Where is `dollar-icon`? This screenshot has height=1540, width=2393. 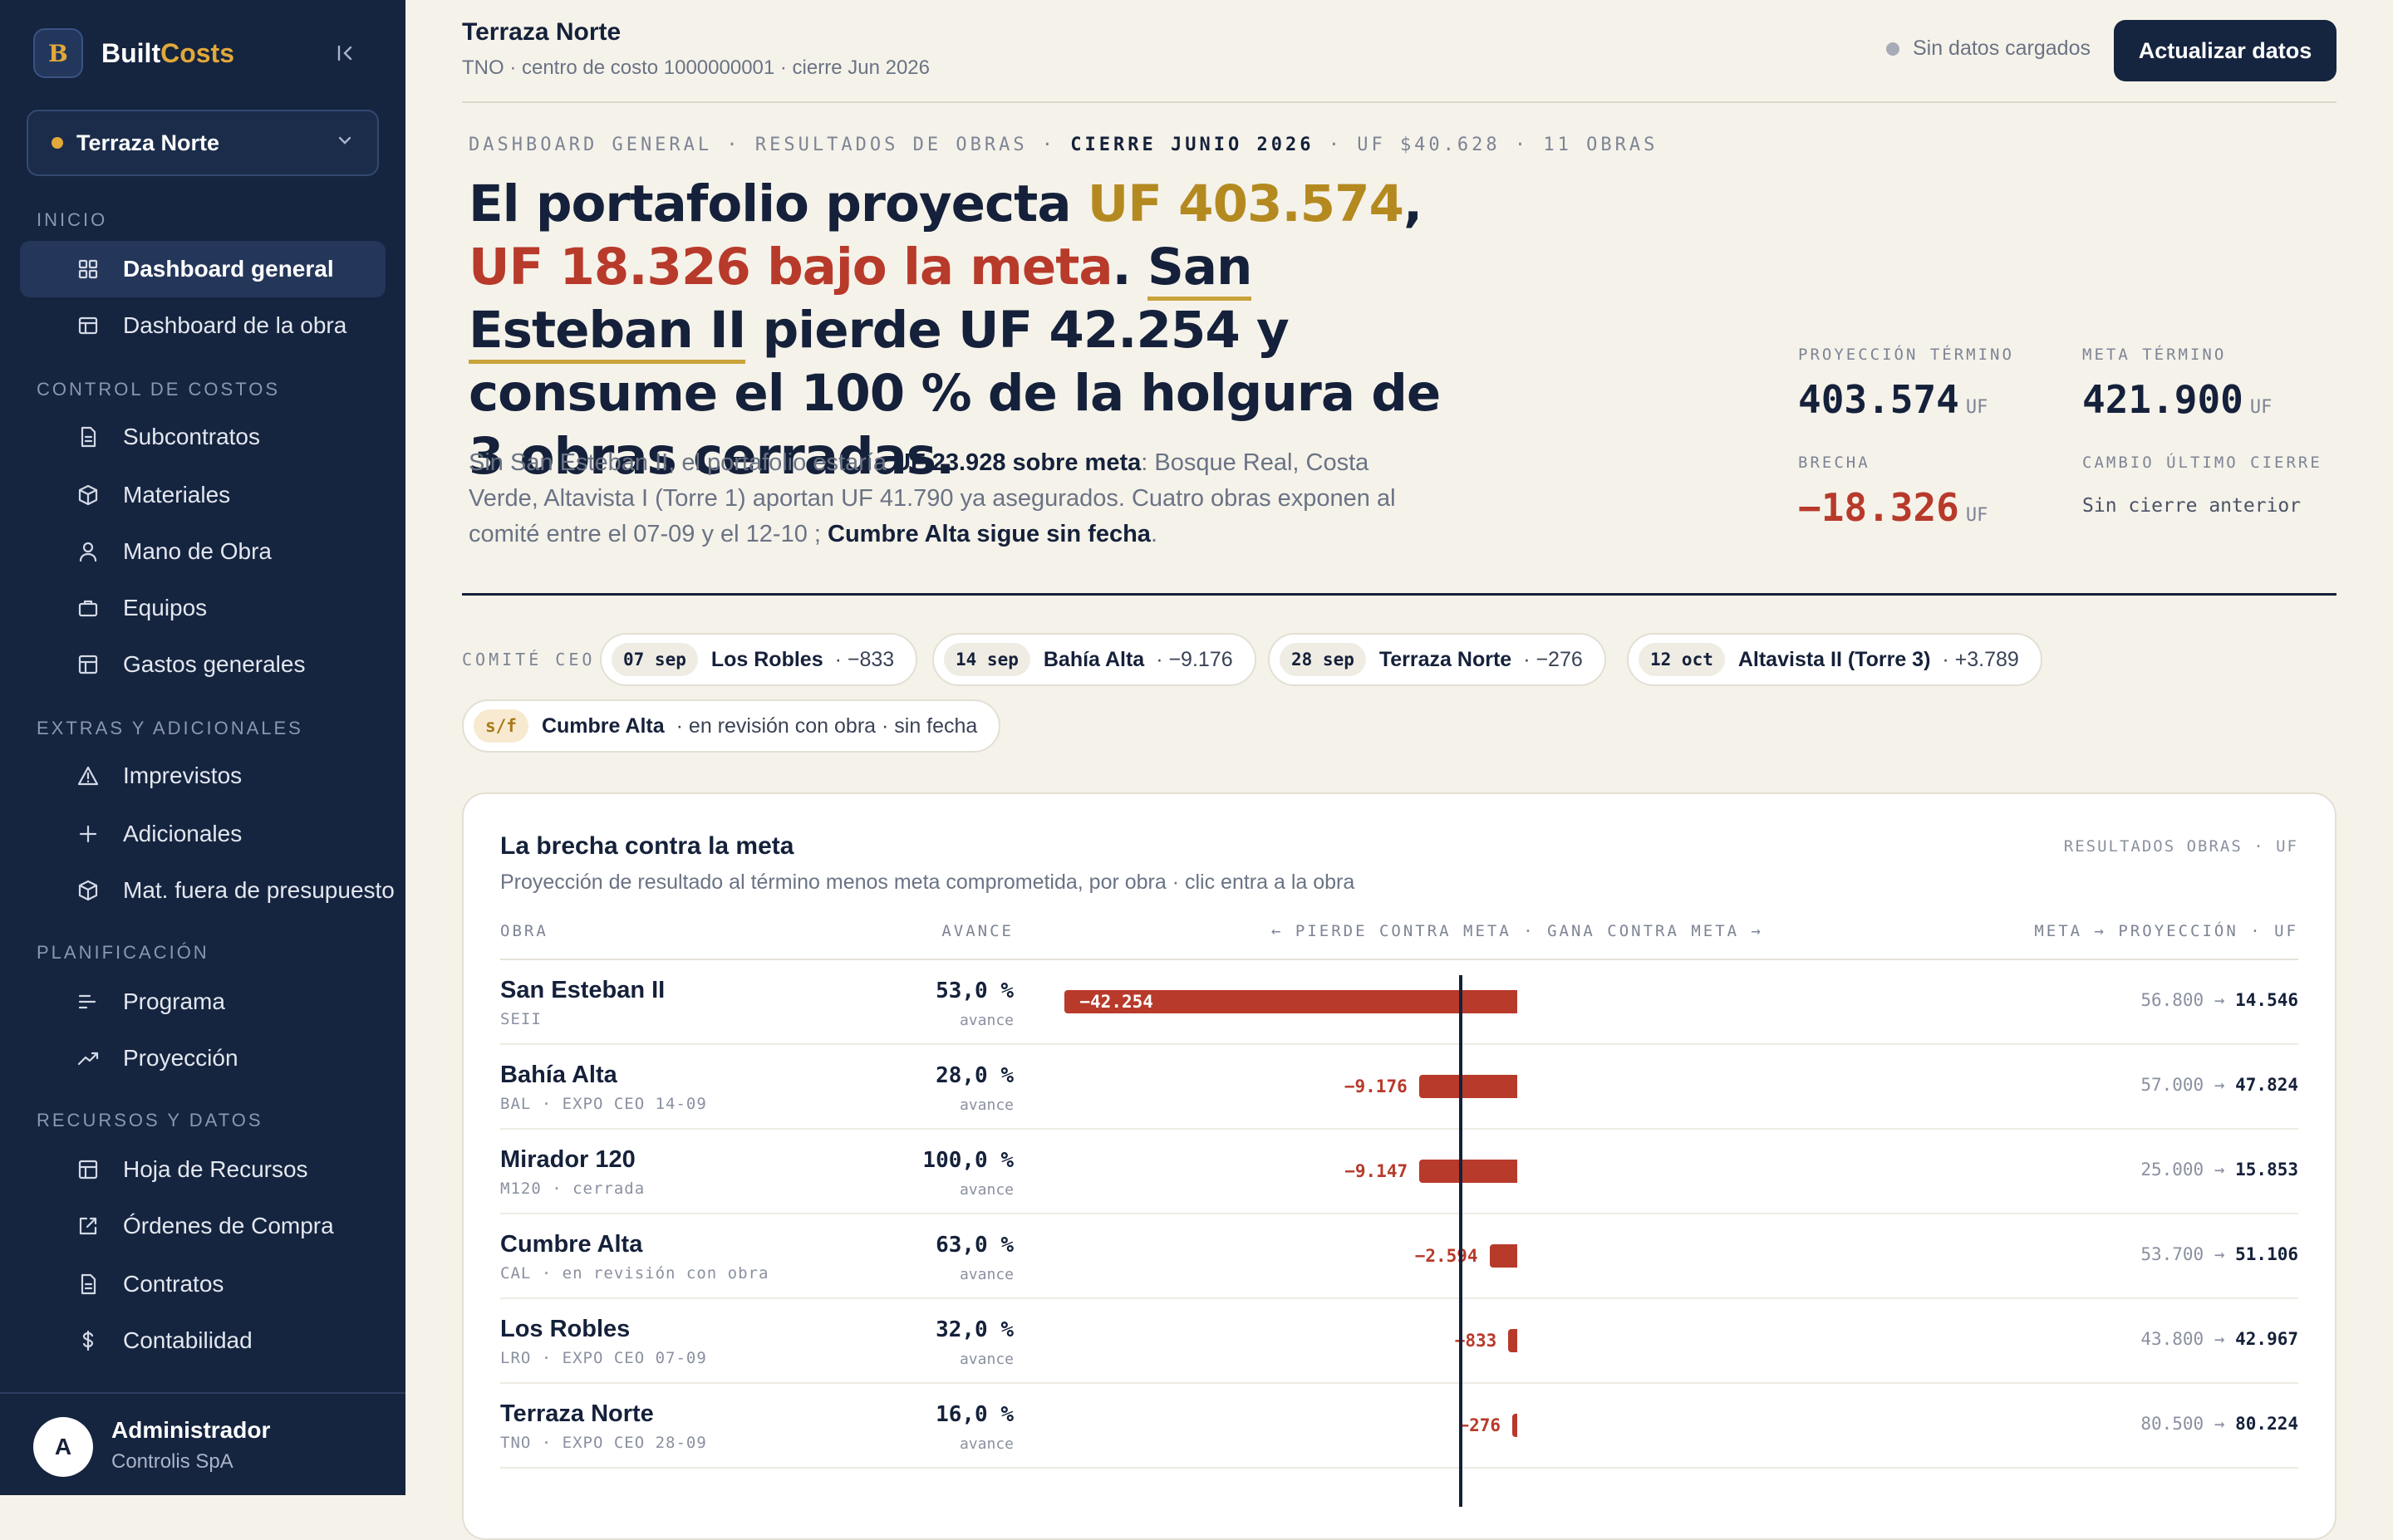
dollar-icon is located at coordinates (88, 1340).